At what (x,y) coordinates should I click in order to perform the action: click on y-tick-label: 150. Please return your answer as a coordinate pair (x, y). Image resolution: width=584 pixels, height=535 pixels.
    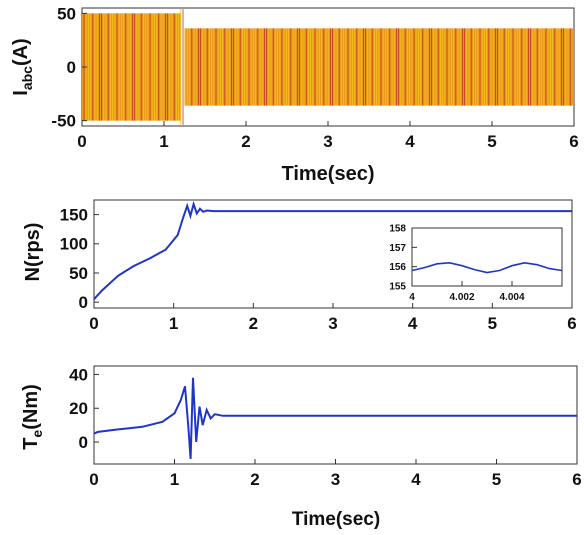
    Looking at the image, I should click on (74, 215).